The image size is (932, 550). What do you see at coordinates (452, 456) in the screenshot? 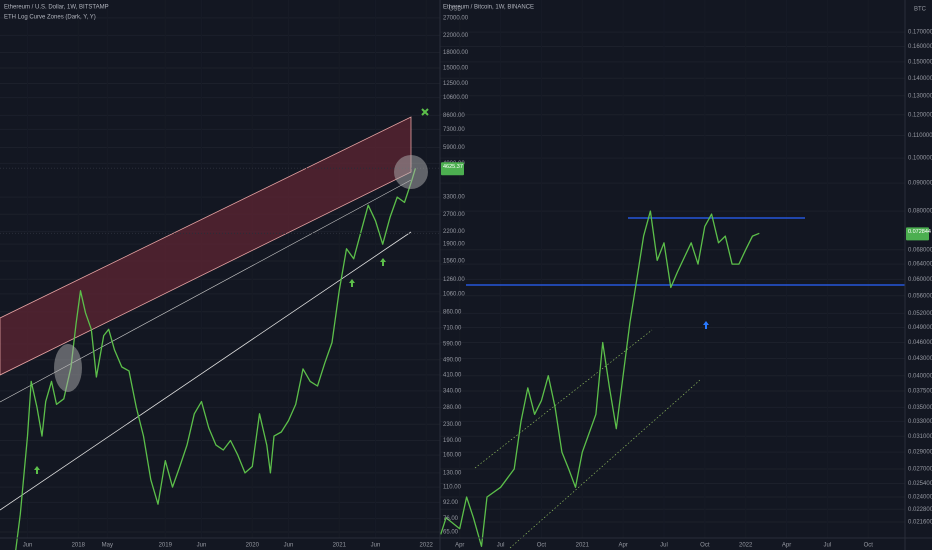
I see `y-tick-label: 160.00` at bounding box center [452, 456].